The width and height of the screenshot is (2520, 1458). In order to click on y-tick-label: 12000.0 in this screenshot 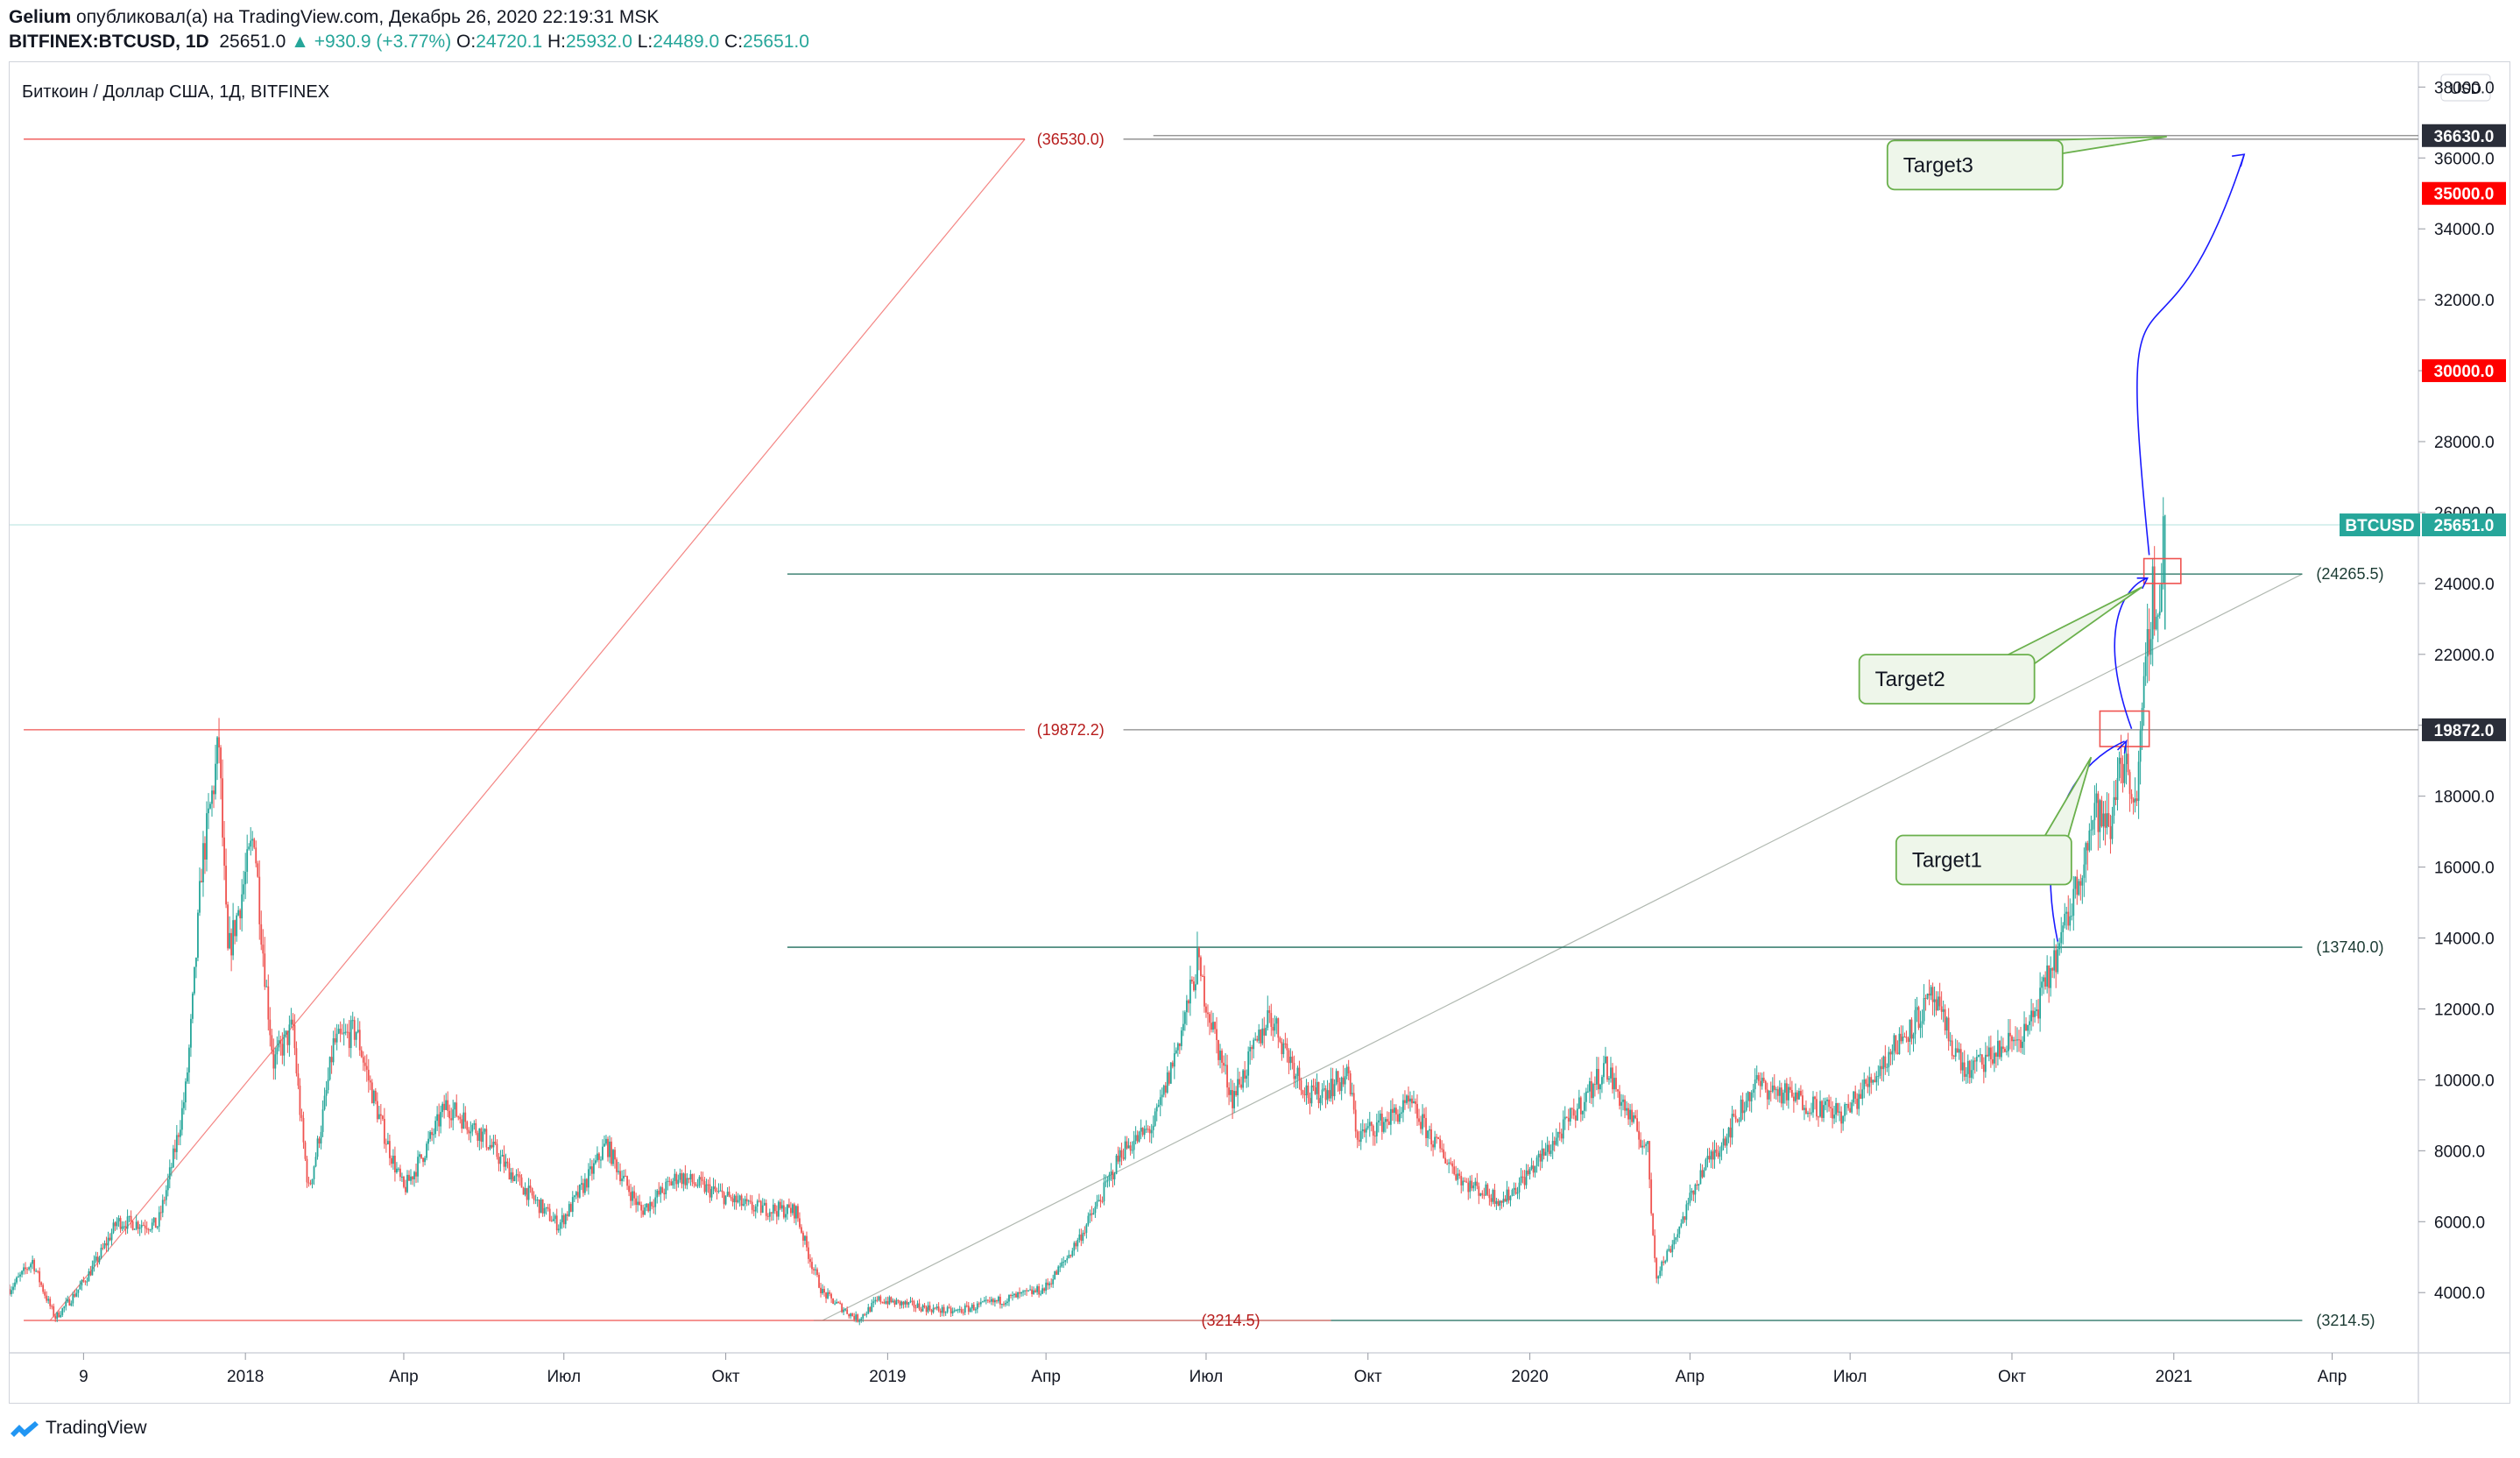, I will do `click(2464, 1010)`.